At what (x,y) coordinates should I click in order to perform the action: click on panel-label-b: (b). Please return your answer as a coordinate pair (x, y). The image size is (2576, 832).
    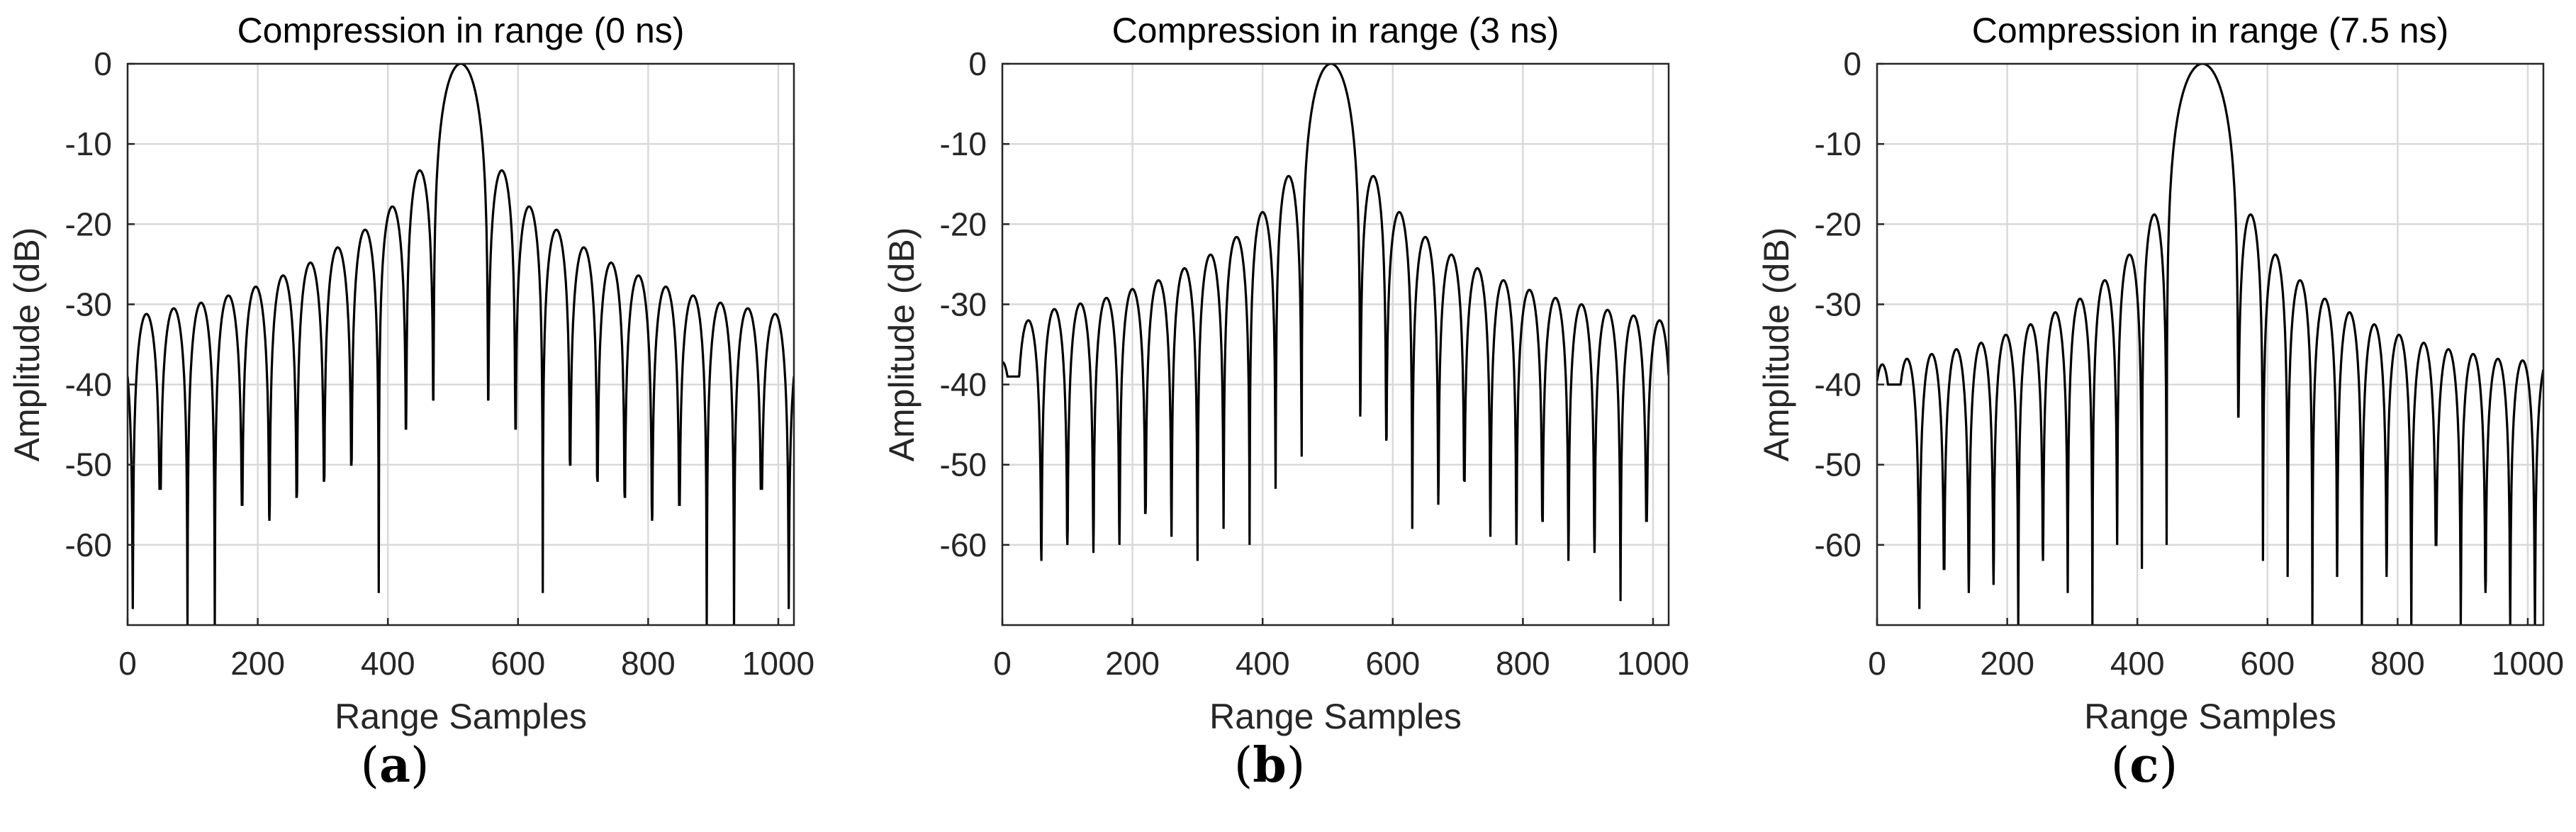
    Looking at the image, I should click on (1269, 765).